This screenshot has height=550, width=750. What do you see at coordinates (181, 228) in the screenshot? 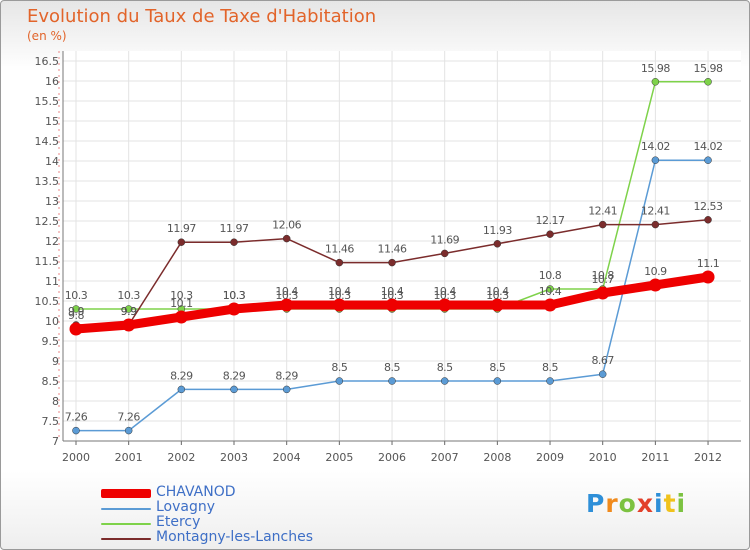
I see `data-label: 11.97` at bounding box center [181, 228].